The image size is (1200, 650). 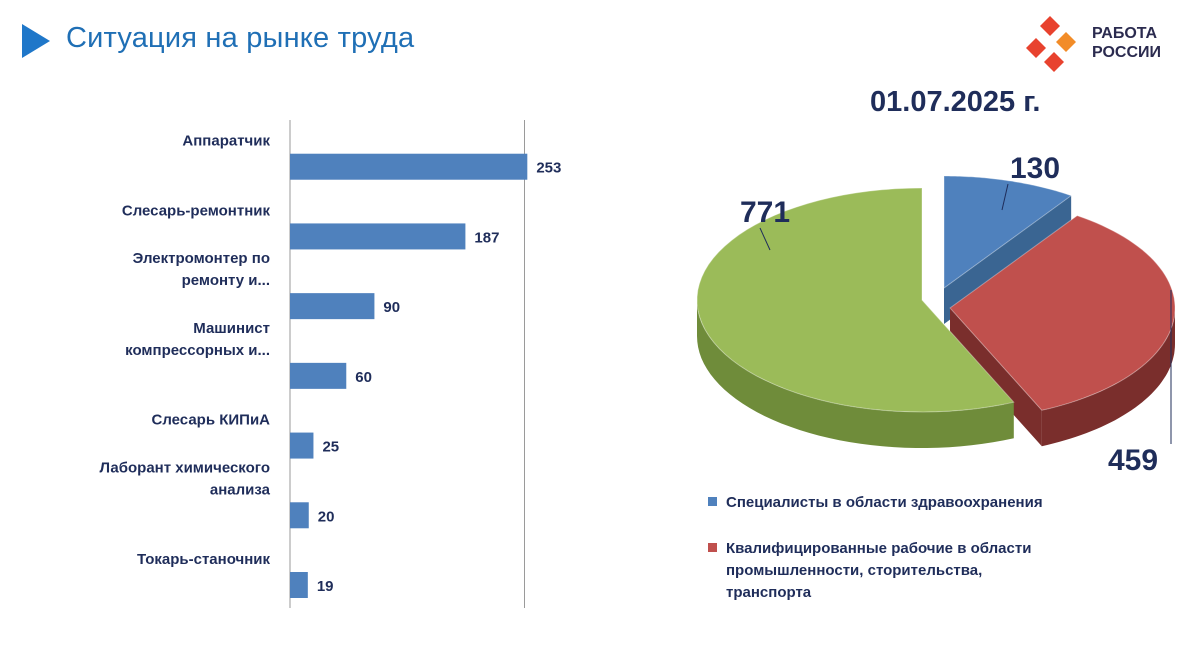 What do you see at coordinates (184, 478) in the screenshot?
I see `bar-category-label: Лаборант химического анализа` at bounding box center [184, 478].